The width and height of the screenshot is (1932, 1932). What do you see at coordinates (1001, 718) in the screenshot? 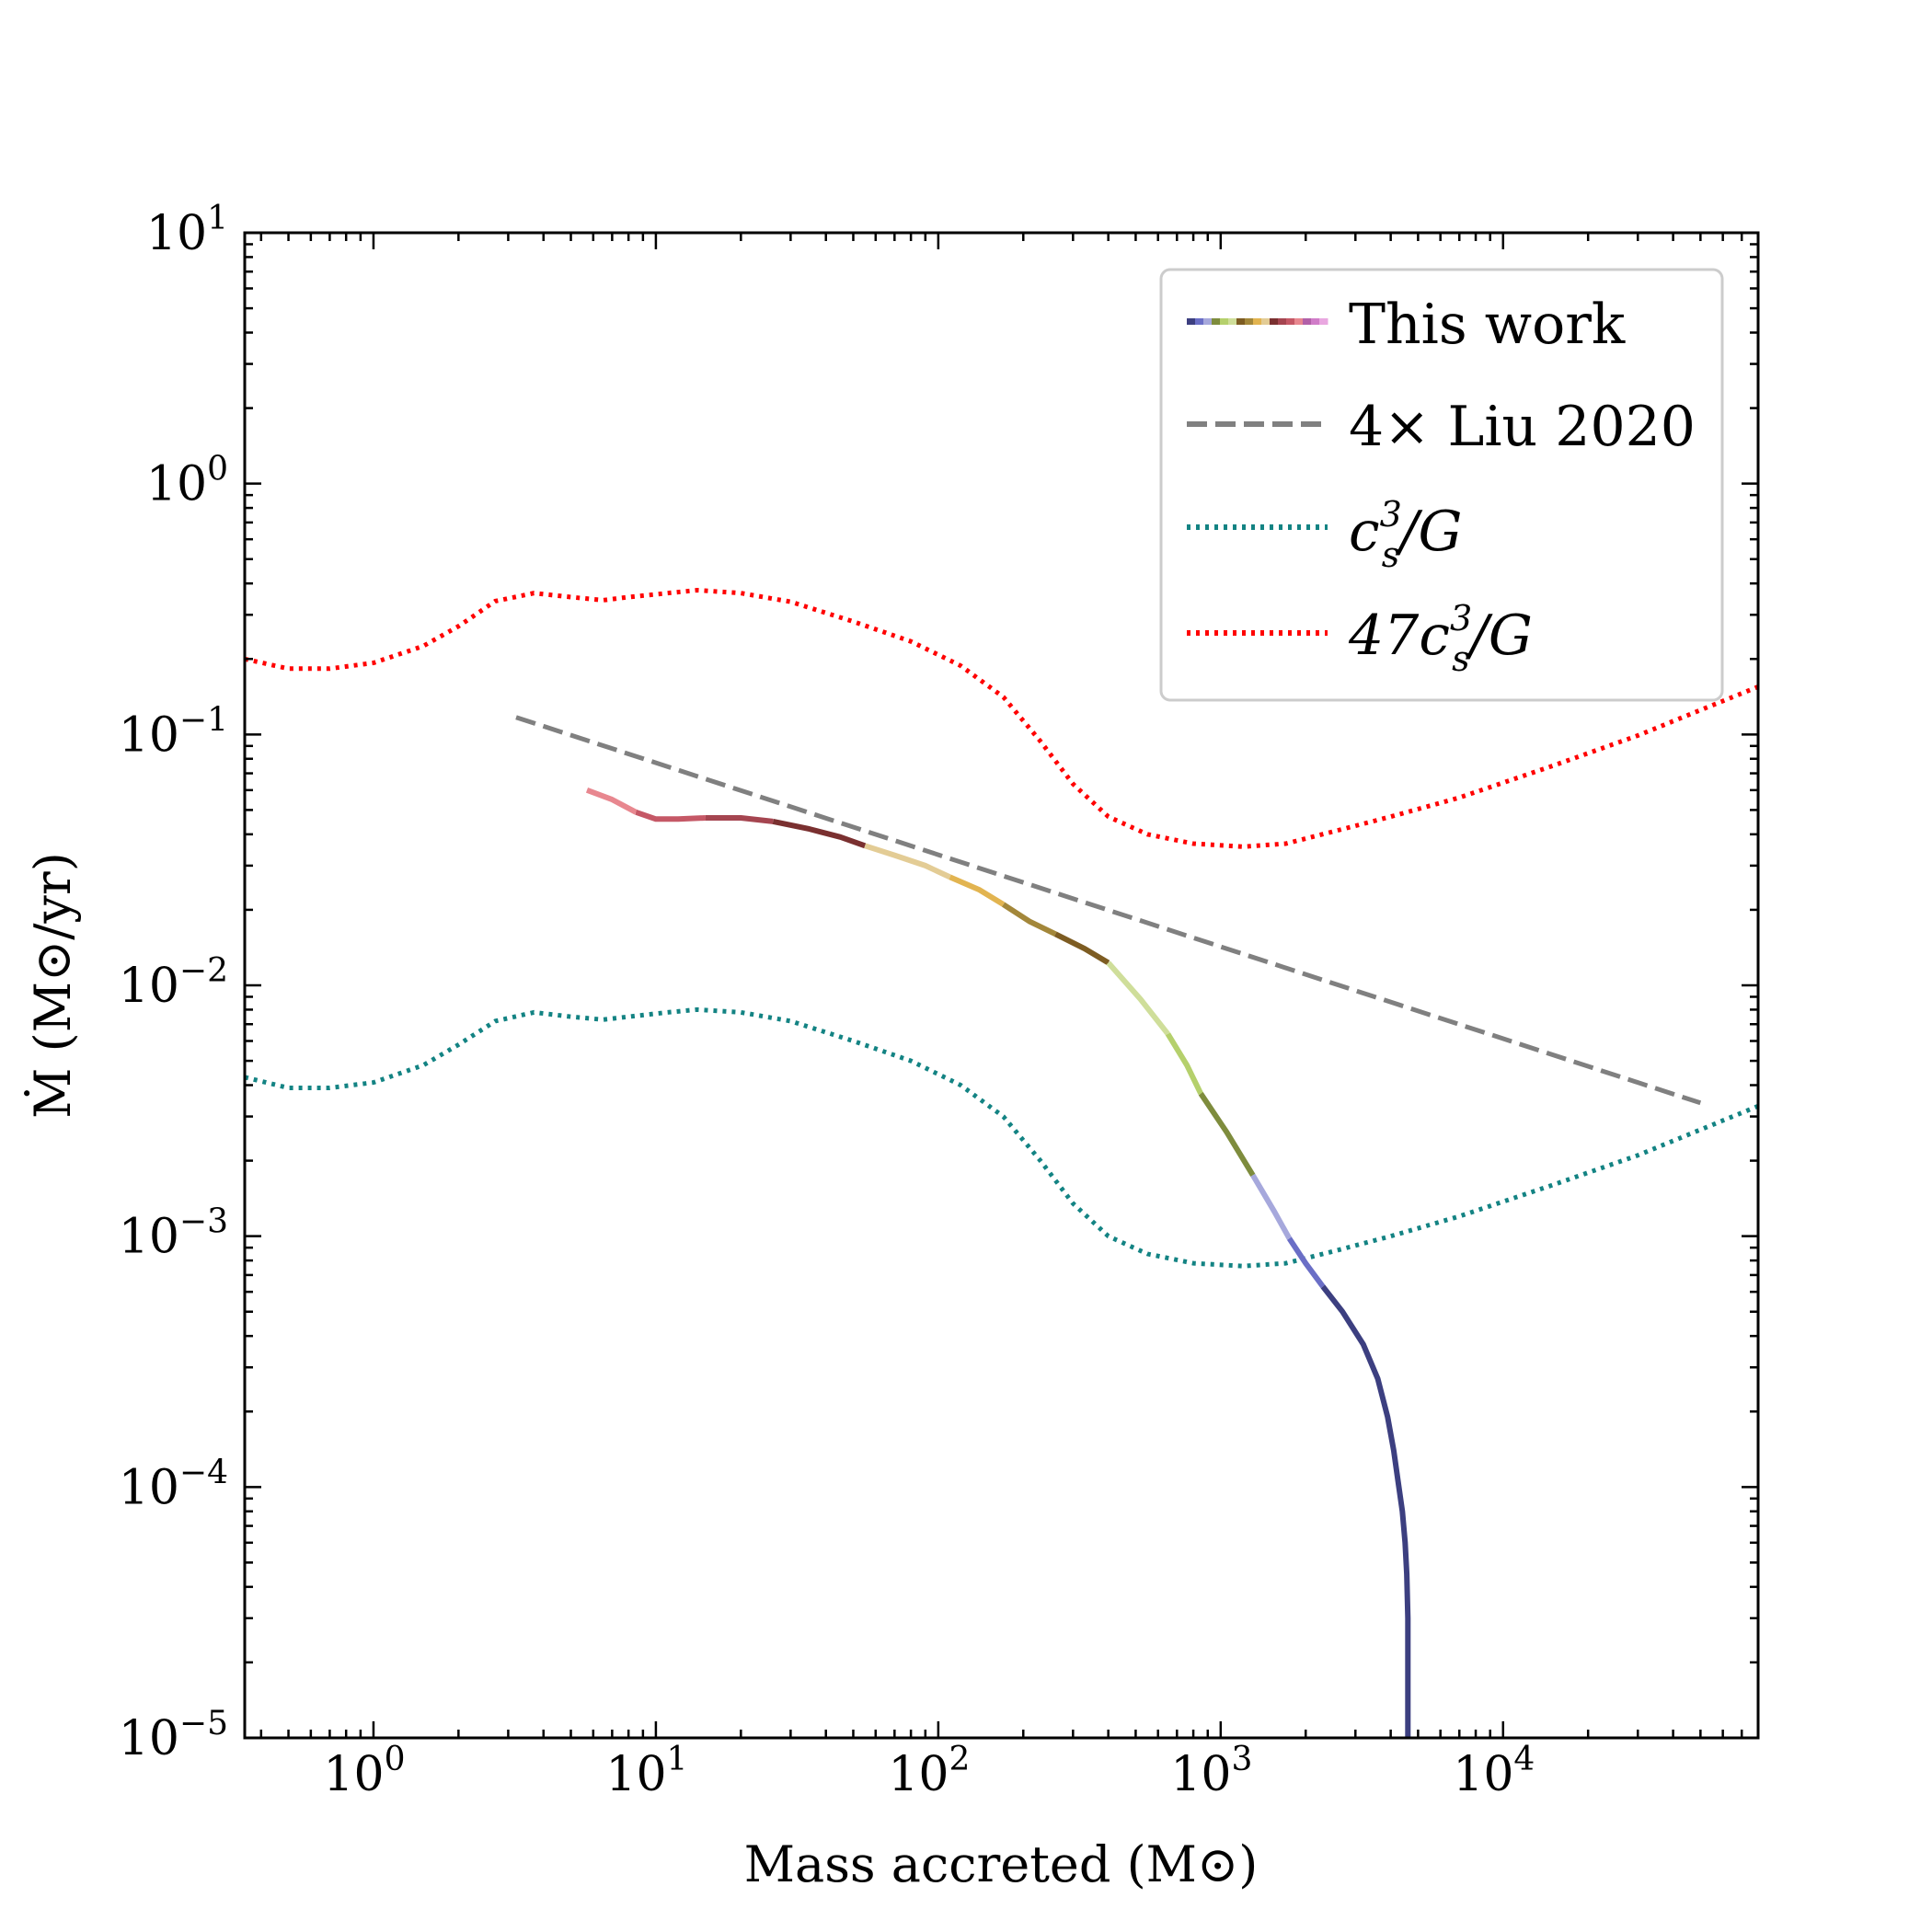
I see `series-line-47cs3-g` at bounding box center [1001, 718].